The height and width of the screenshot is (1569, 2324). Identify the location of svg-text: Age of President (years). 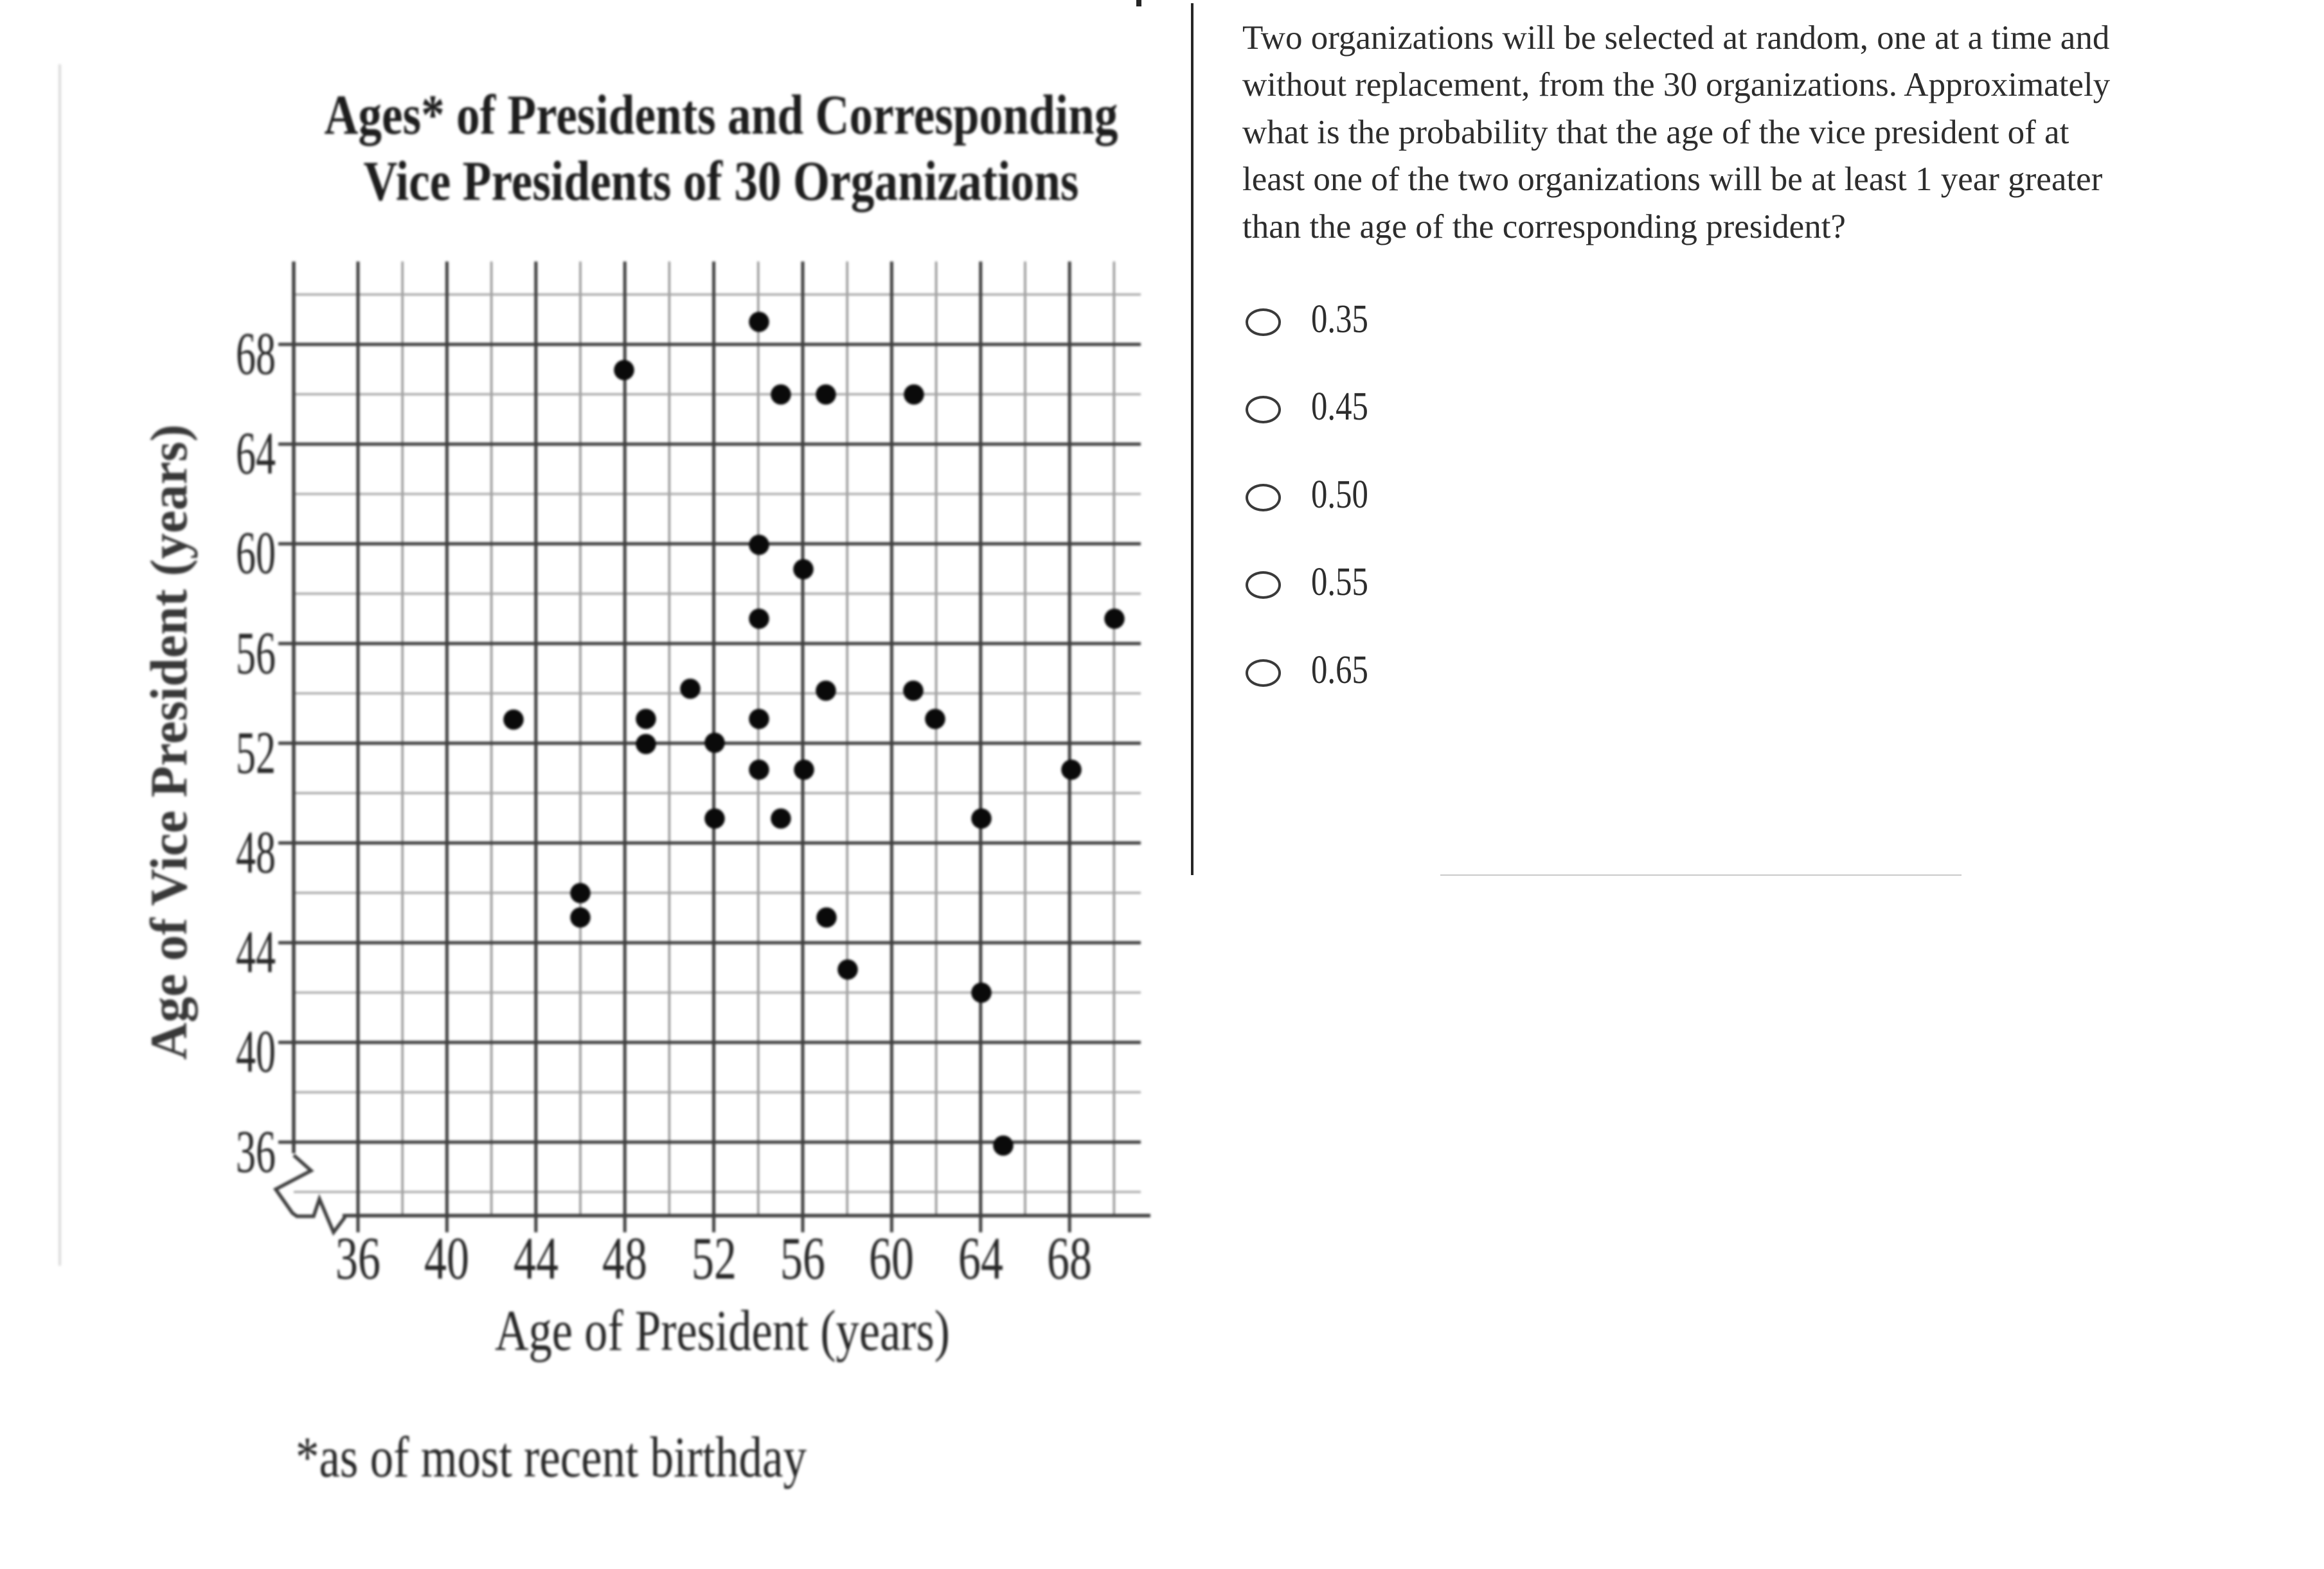
(723, 1331).